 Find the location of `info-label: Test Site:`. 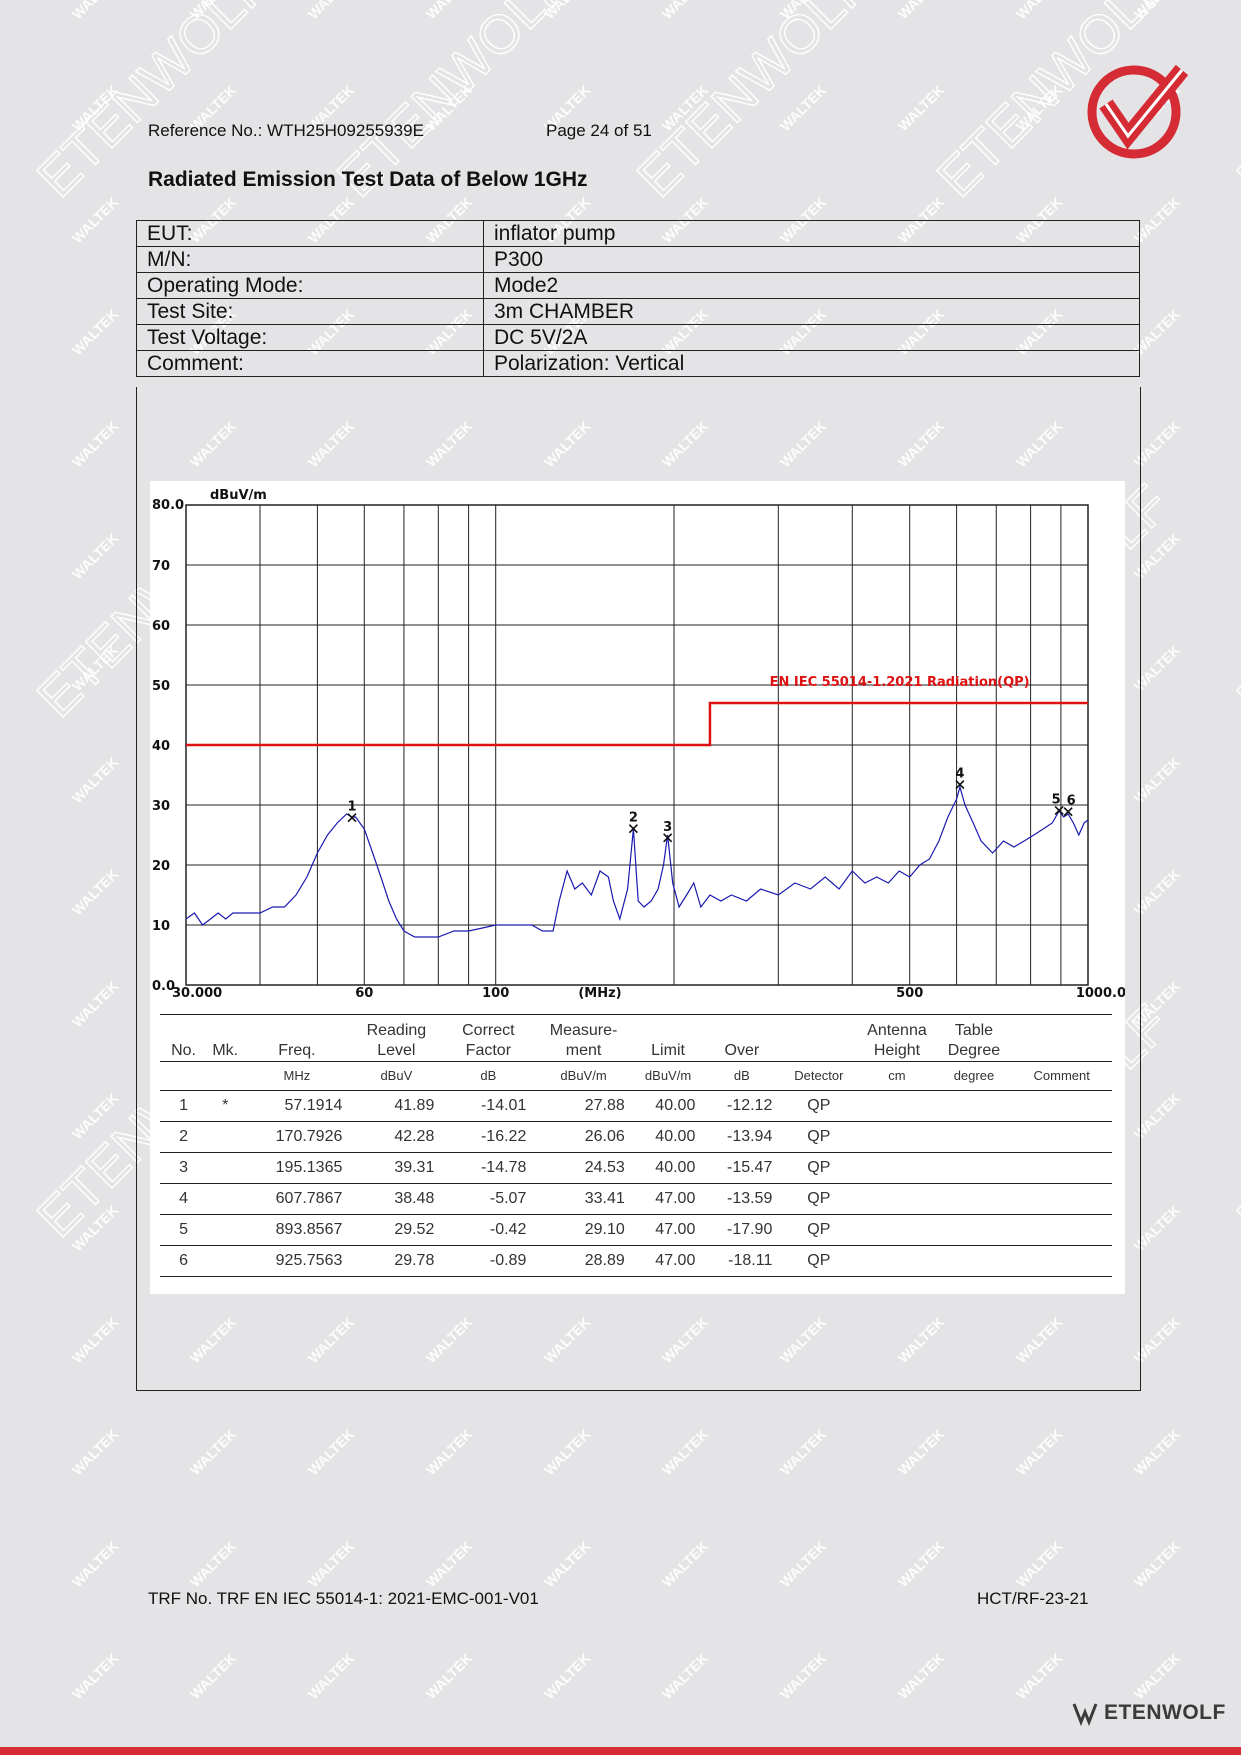

info-label: Test Site: is located at coordinates (310, 311).